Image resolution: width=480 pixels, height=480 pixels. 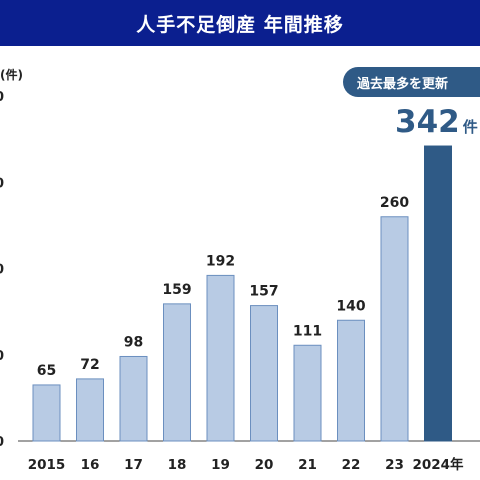 I want to click on x-tick-label: 21, so click(x=307, y=465).